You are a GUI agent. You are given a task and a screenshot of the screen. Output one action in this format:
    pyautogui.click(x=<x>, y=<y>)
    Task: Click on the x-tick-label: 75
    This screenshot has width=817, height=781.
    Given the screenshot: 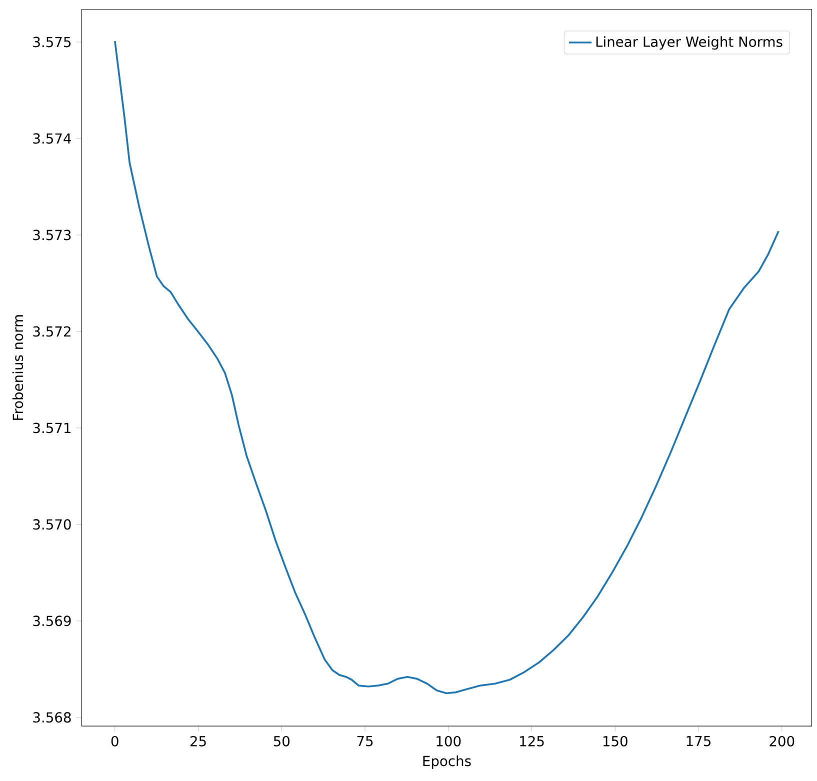 What is the action you would take?
    pyautogui.click(x=365, y=741)
    